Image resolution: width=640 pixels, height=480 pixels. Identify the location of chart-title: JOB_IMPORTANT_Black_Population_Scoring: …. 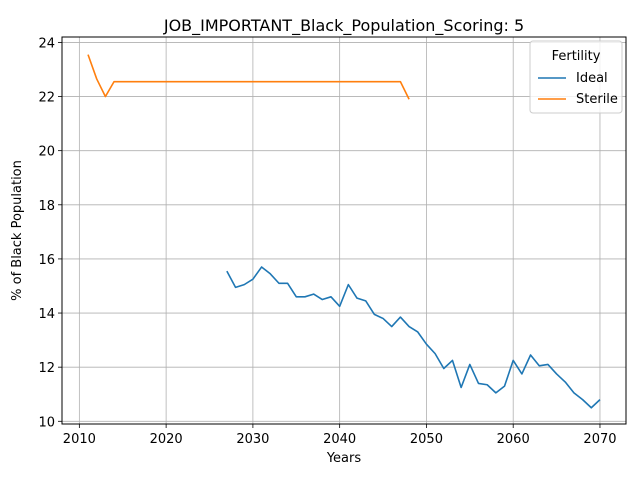
(343, 26).